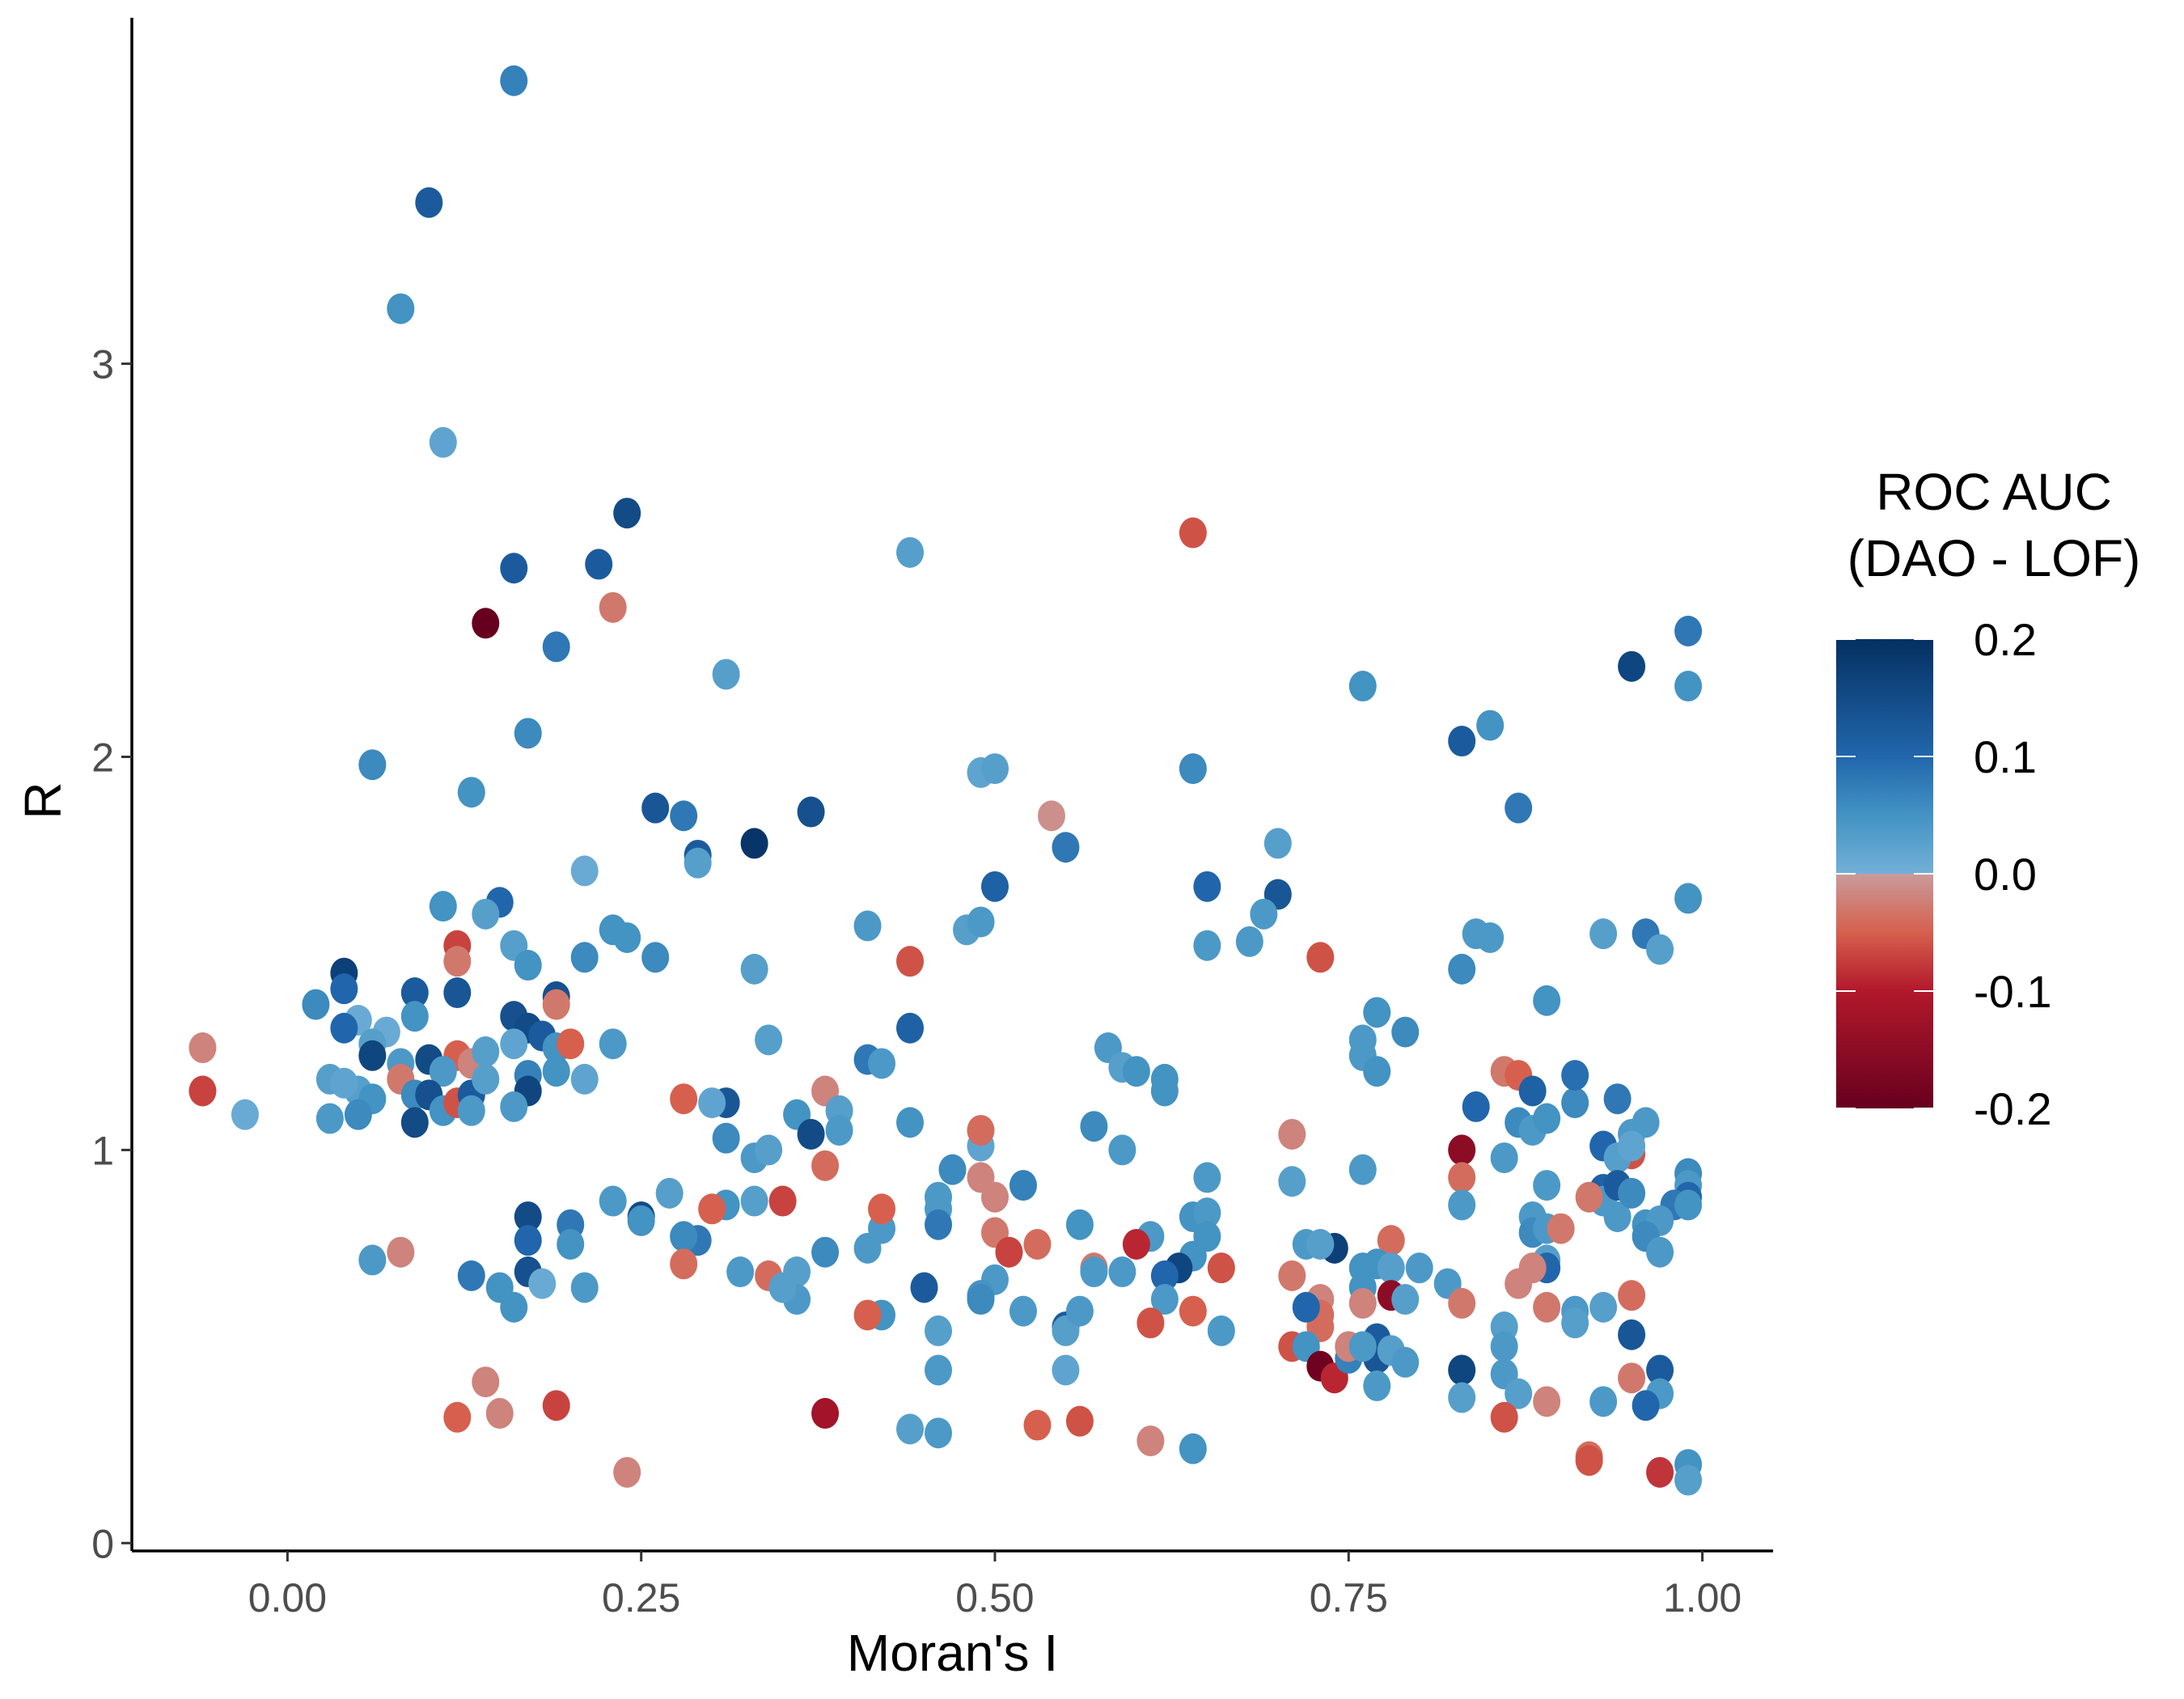 Image resolution: width=2184 pixels, height=1699 pixels. I want to click on legend-title-line-2: (DAO - LOF), so click(1995, 558).